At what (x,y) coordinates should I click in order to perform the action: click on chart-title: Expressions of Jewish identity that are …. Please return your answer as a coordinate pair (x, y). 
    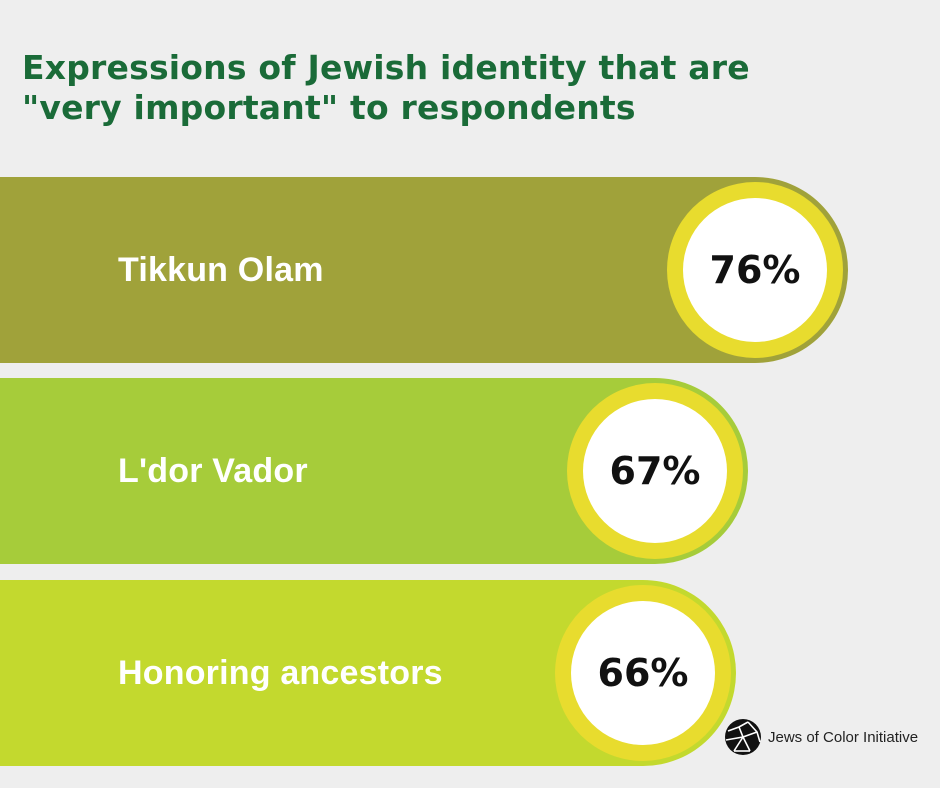
    Looking at the image, I should click on (462, 88).